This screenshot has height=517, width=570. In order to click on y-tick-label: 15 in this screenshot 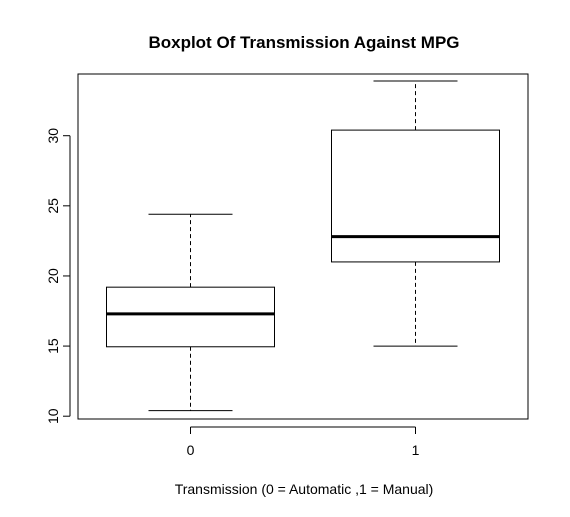, I will do `click(53, 346)`.